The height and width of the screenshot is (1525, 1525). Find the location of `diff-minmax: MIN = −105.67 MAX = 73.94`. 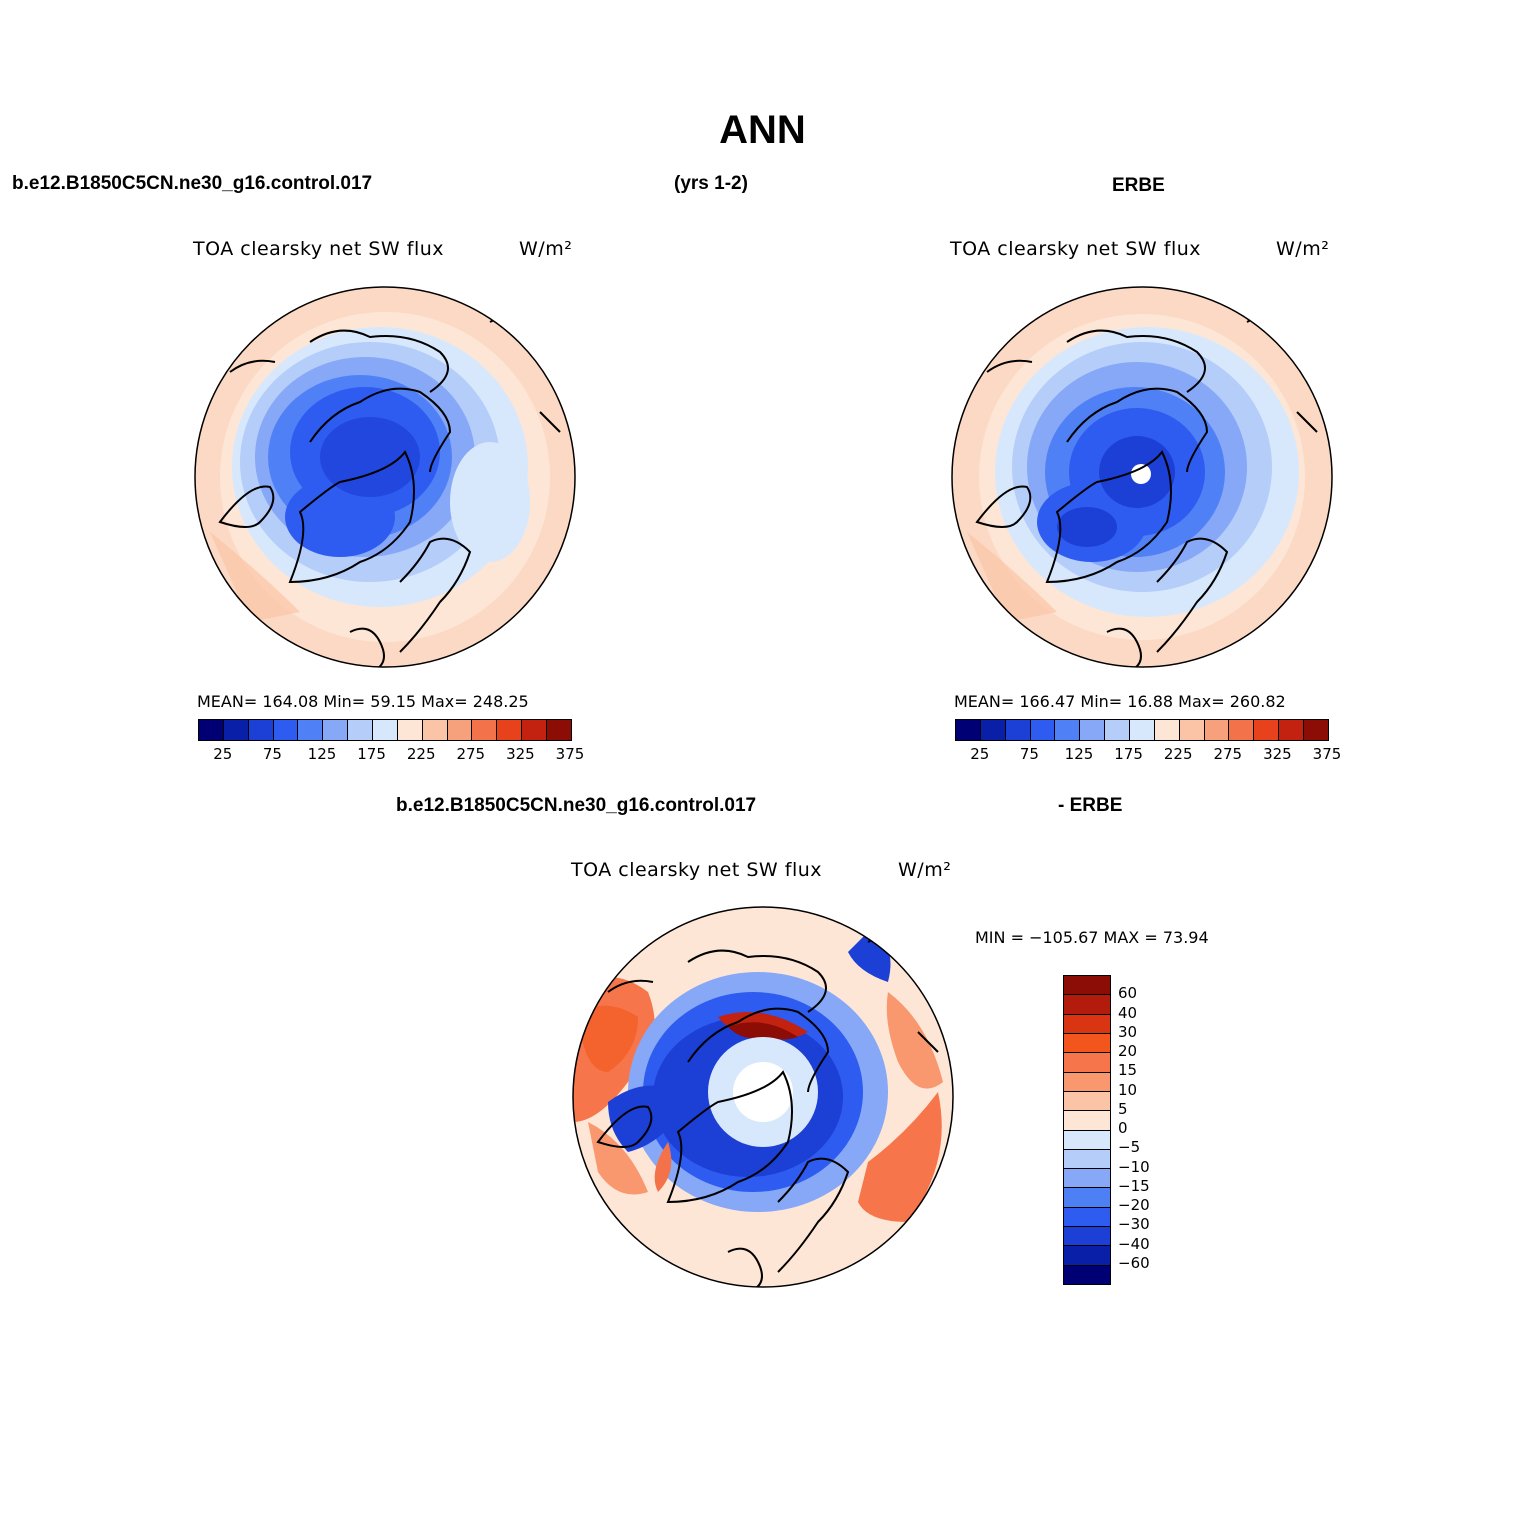

diff-minmax: MIN = −105.67 MAX = 73.94 is located at coordinates (1092, 937).